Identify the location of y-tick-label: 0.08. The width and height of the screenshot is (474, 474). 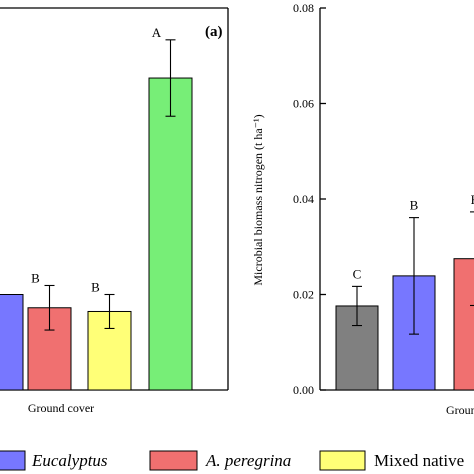
(303, 8).